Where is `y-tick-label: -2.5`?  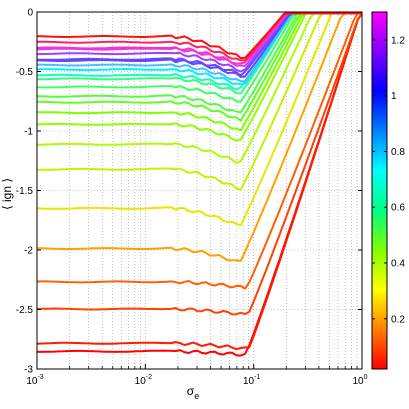 y-tick-label: -2.5 is located at coordinates (25, 310).